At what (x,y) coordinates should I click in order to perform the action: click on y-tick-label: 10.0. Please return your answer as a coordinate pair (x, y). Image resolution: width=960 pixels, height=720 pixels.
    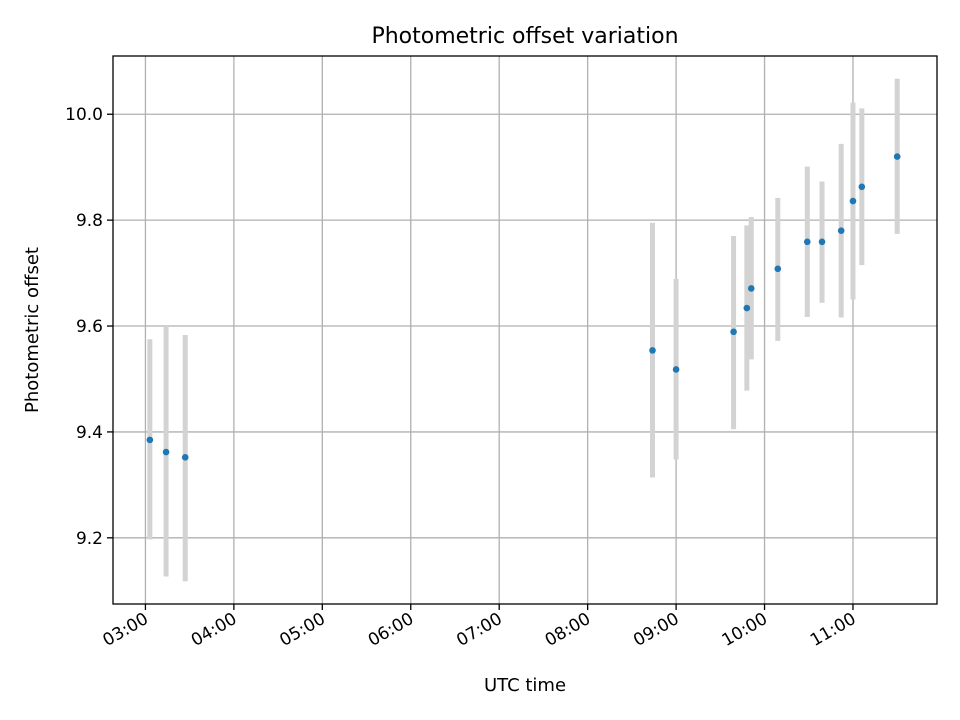
    Looking at the image, I should click on (84, 115).